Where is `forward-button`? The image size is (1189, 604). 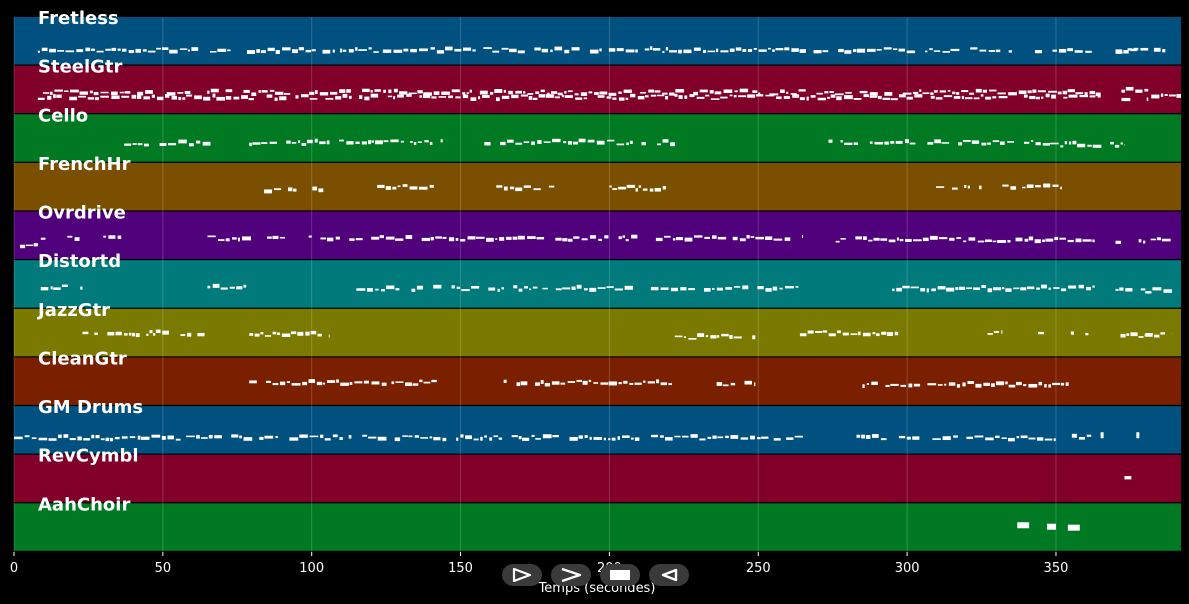
forward-button is located at coordinates (571, 575).